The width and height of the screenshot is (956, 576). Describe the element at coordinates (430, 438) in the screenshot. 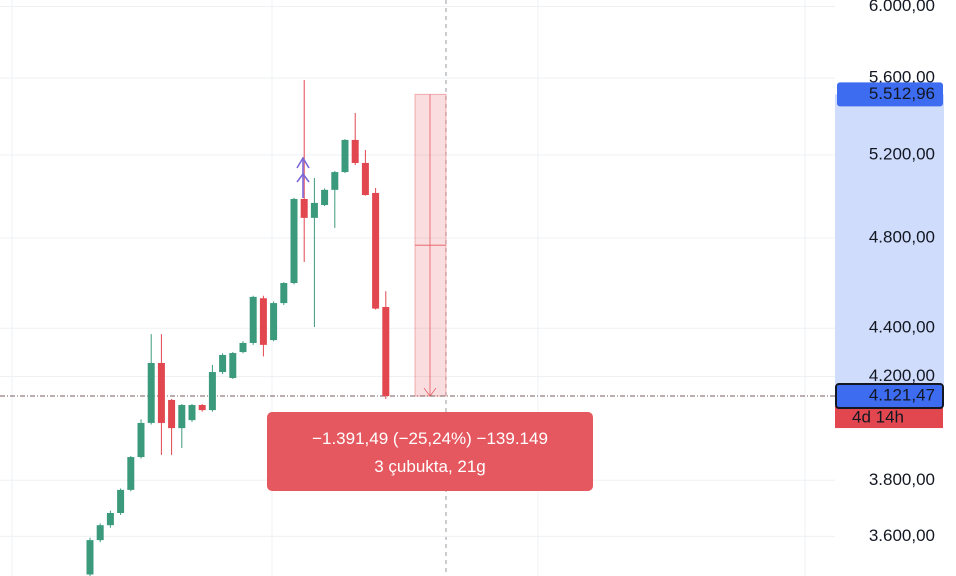

I see `tooltip-line: −1.391,49 (−25,24%) −139.149` at that location.